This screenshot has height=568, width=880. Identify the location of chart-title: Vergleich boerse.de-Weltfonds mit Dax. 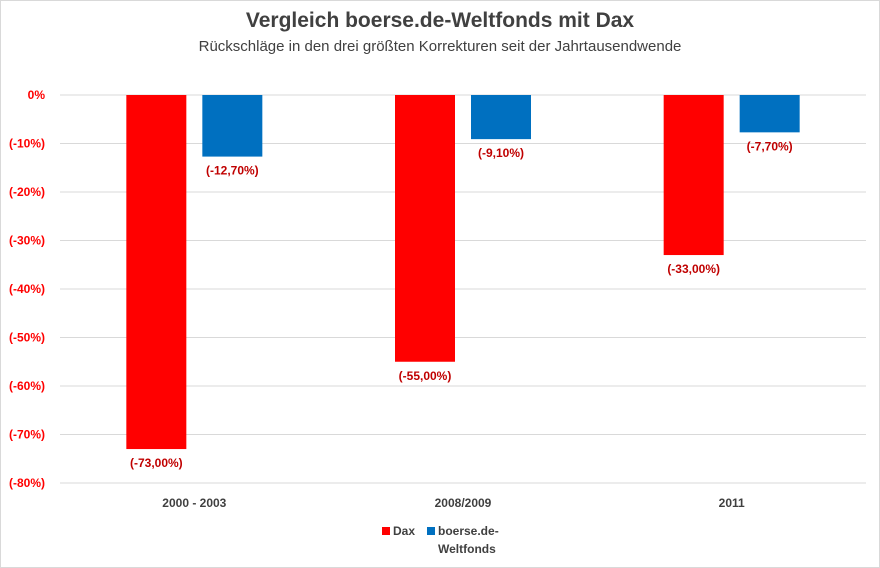
(440, 20).